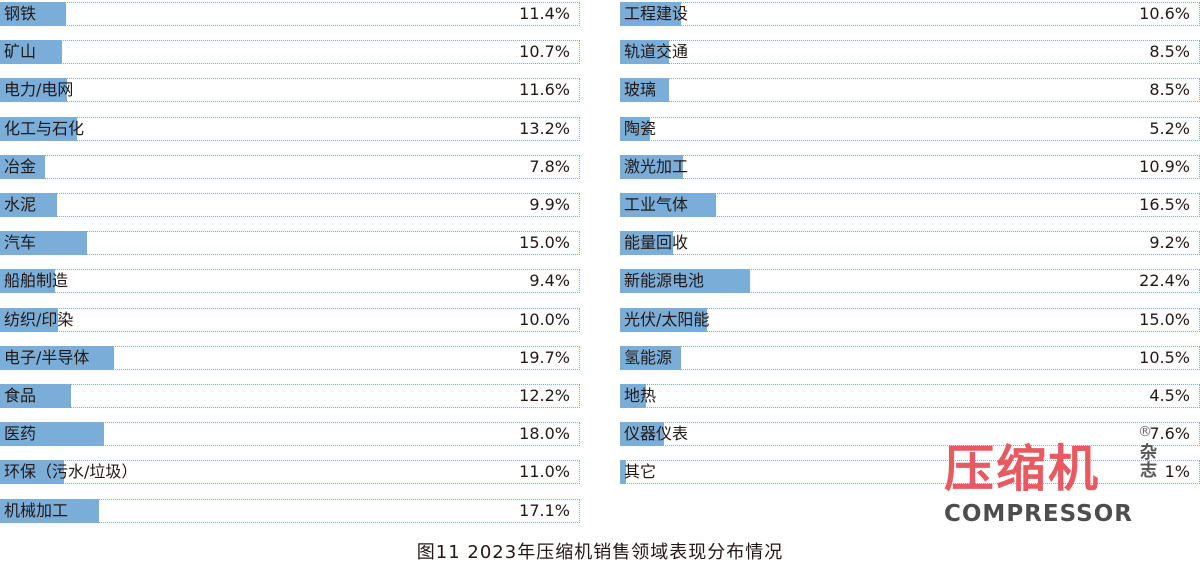 The width and height of the screenshot is (1200, 563). What do you see at coordinates (544, 395) in the screenshot?
I see `value-label: 12.2%` at bounding box center [544, 395].